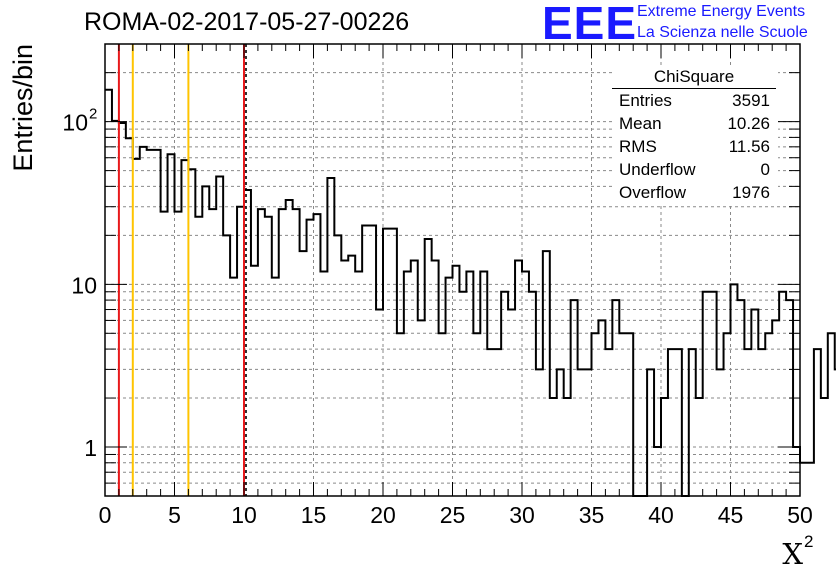 The image size is (836, 572). What do you see at coordinates (695, 192) in the screenshot?
I see `stats-row-overflow: Overflow 1976` at bounding box center [695, 192].